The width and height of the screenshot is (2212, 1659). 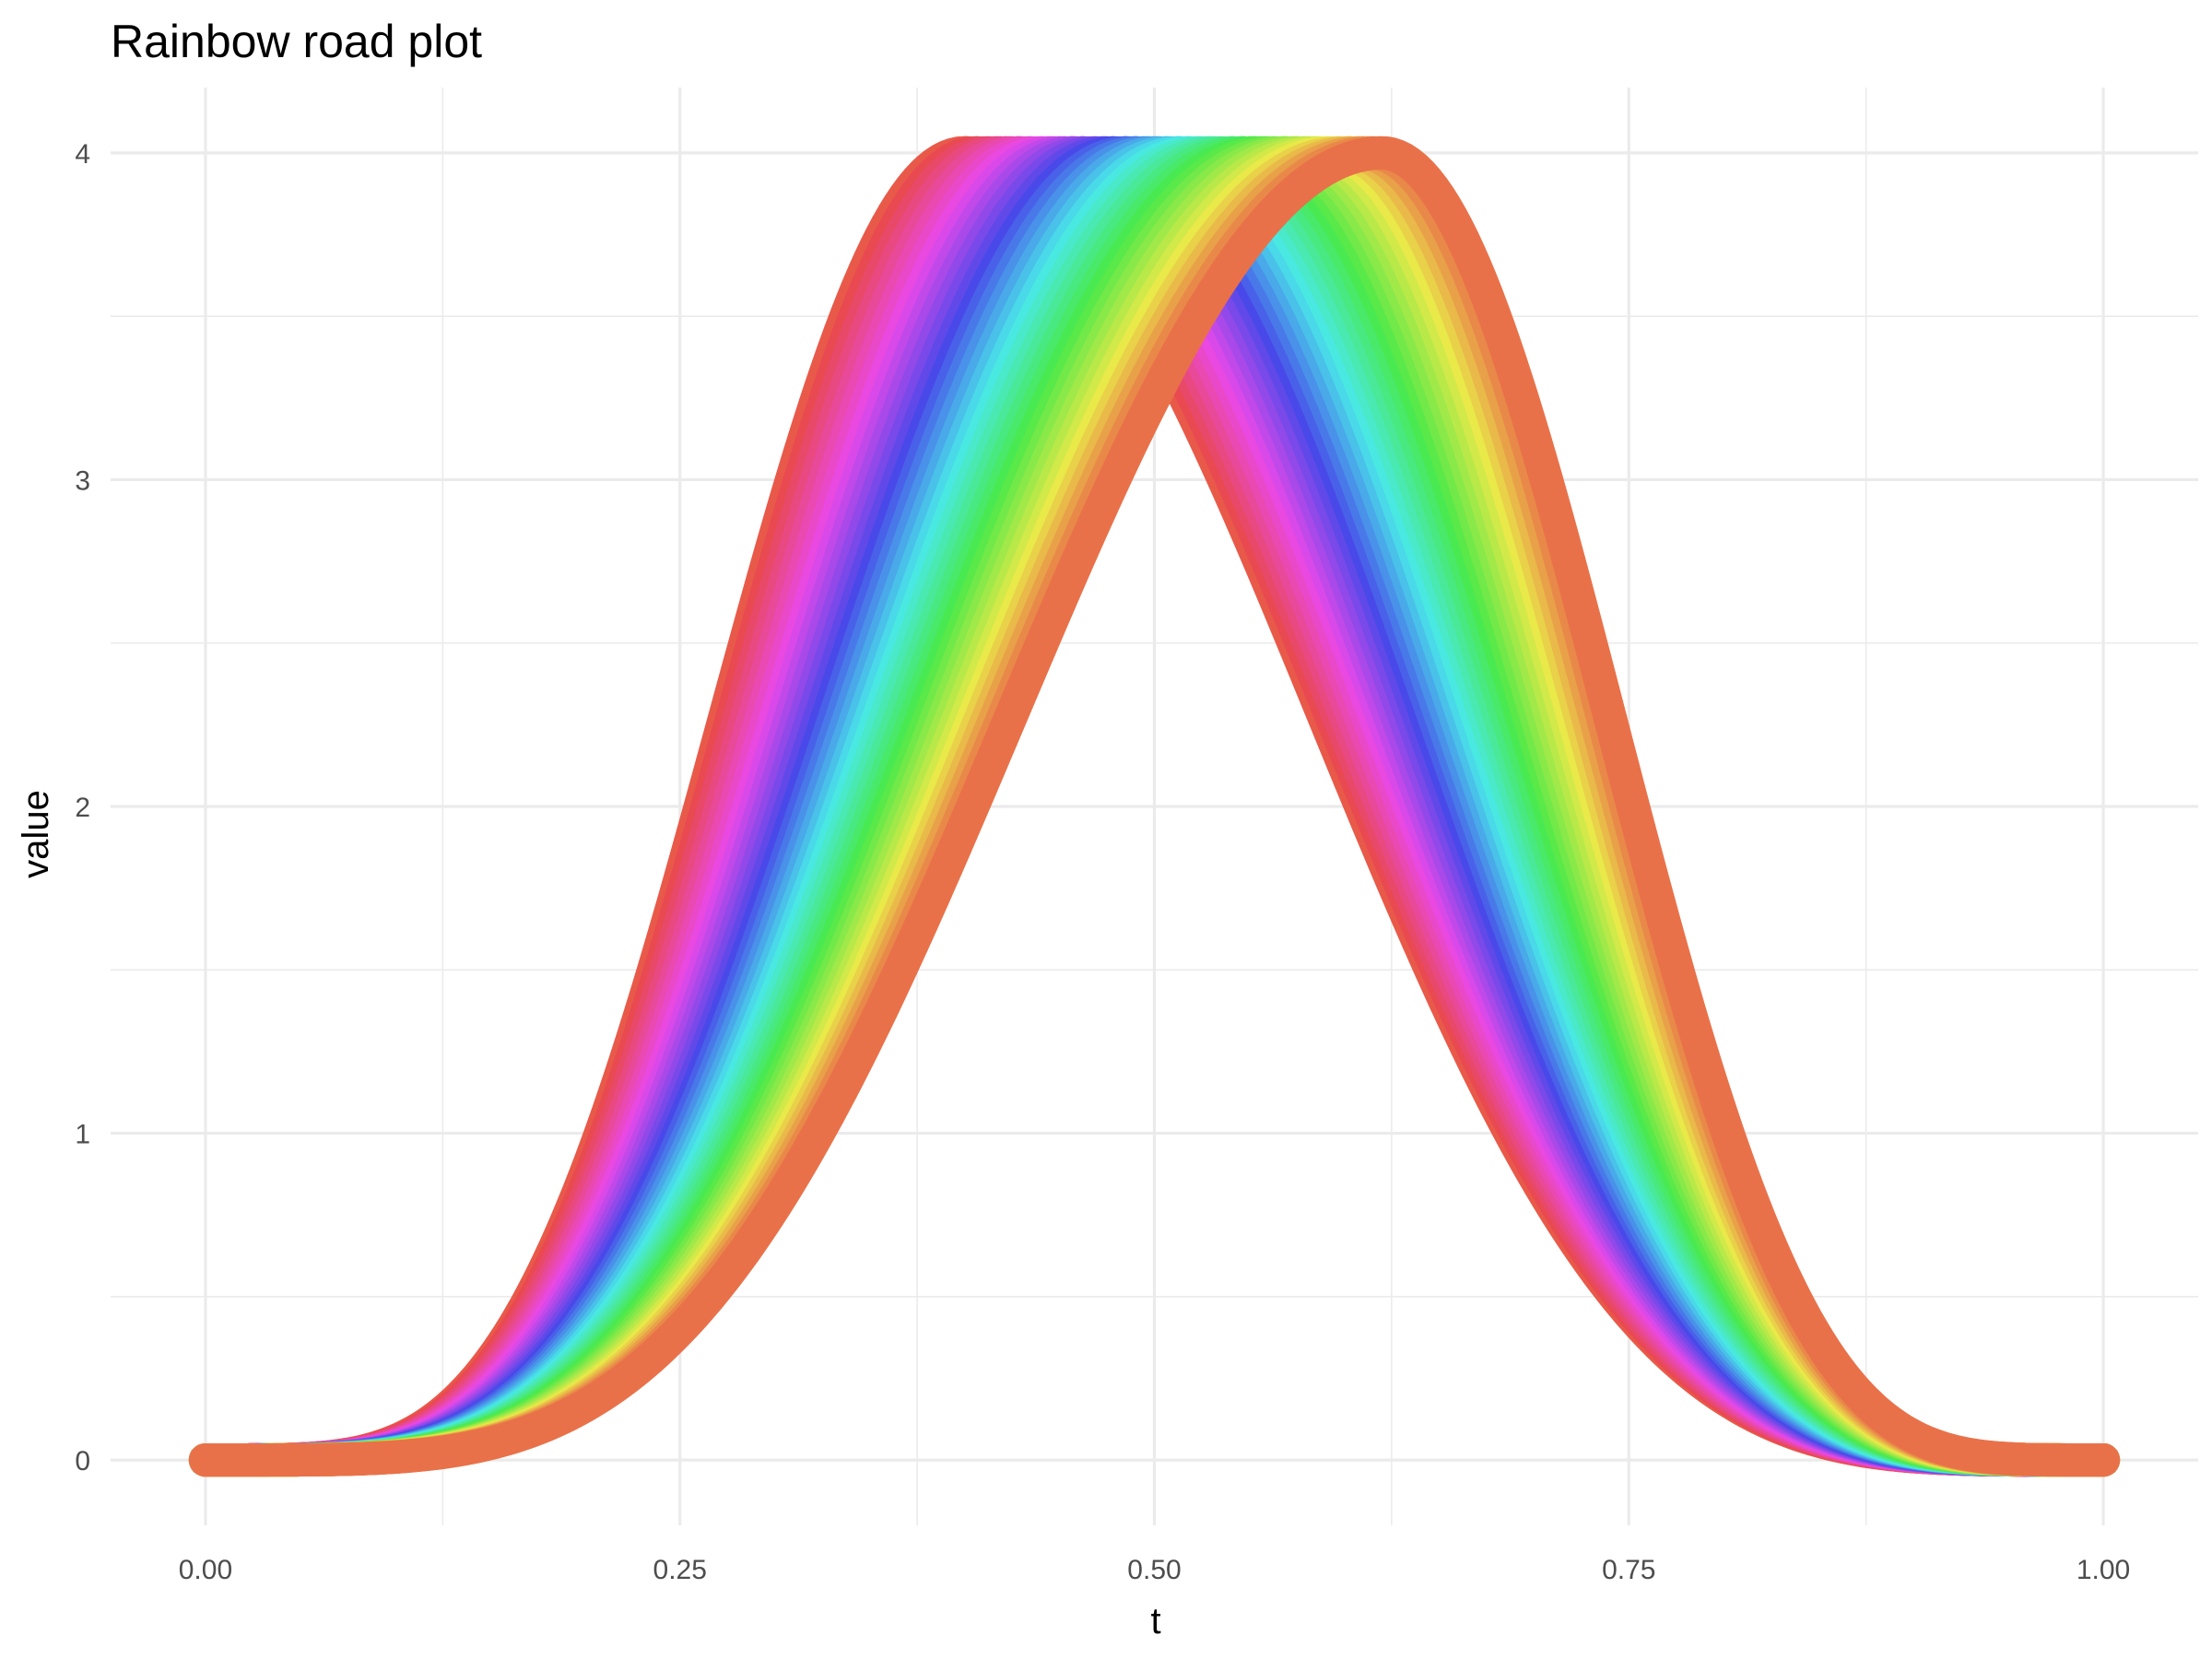 I want to click on x-axis-ticks: 0.00 0.25 0.50 0.75 1.00, so click(x=1154, y=1570).